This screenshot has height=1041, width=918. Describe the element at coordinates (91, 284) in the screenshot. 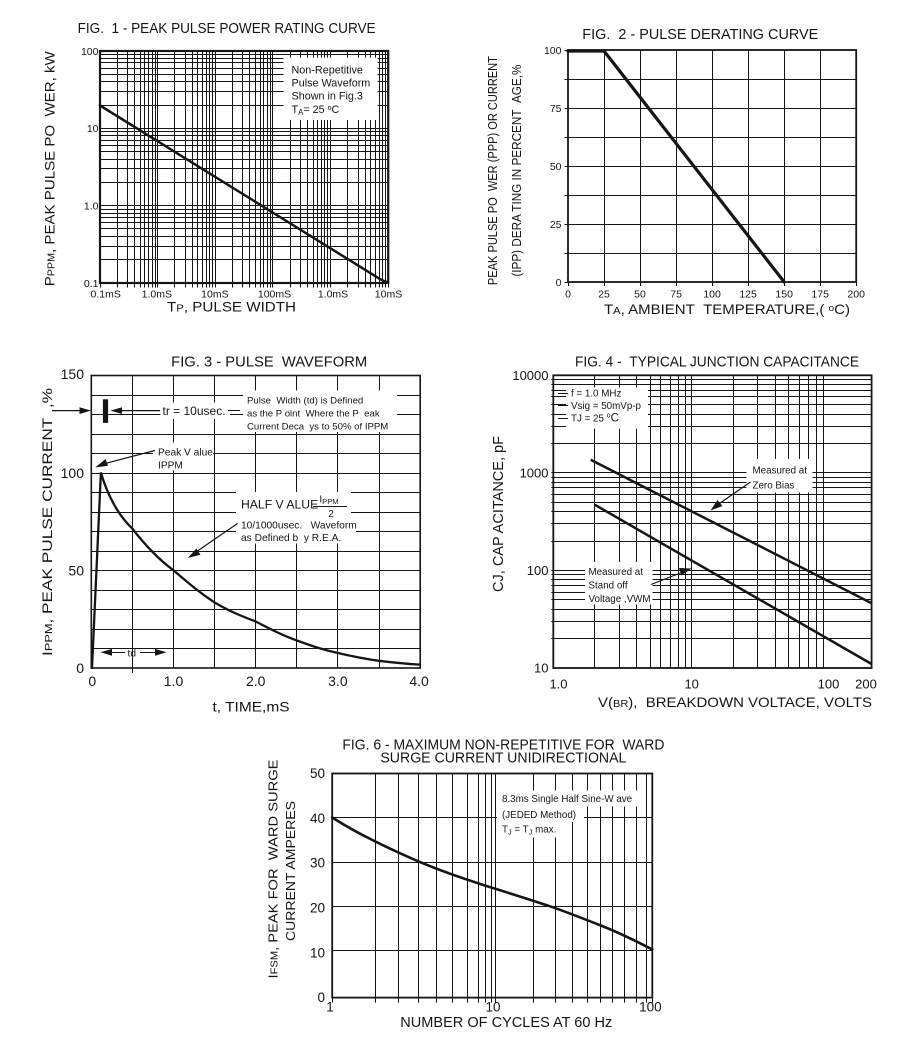

I see `svg-text: 0.1` at that location.